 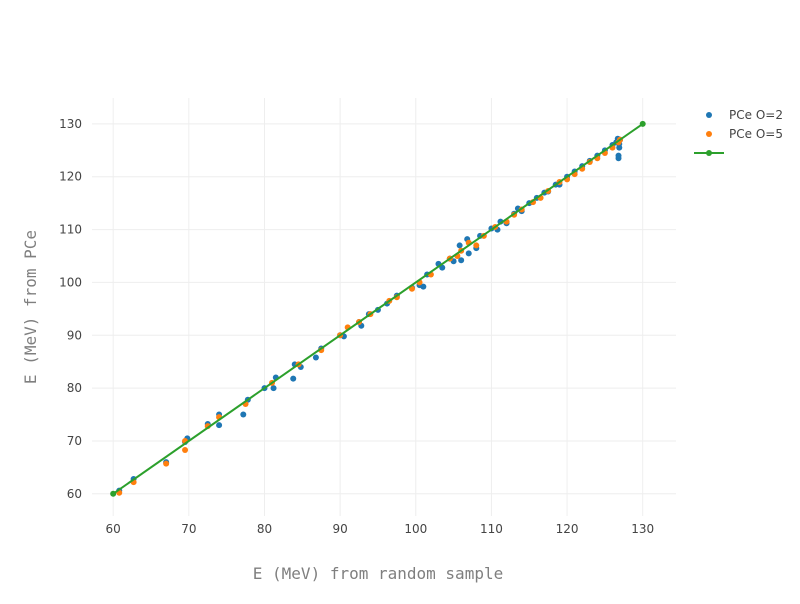 I want to click on y-tick-label: 110, so click(x=70, y=230).